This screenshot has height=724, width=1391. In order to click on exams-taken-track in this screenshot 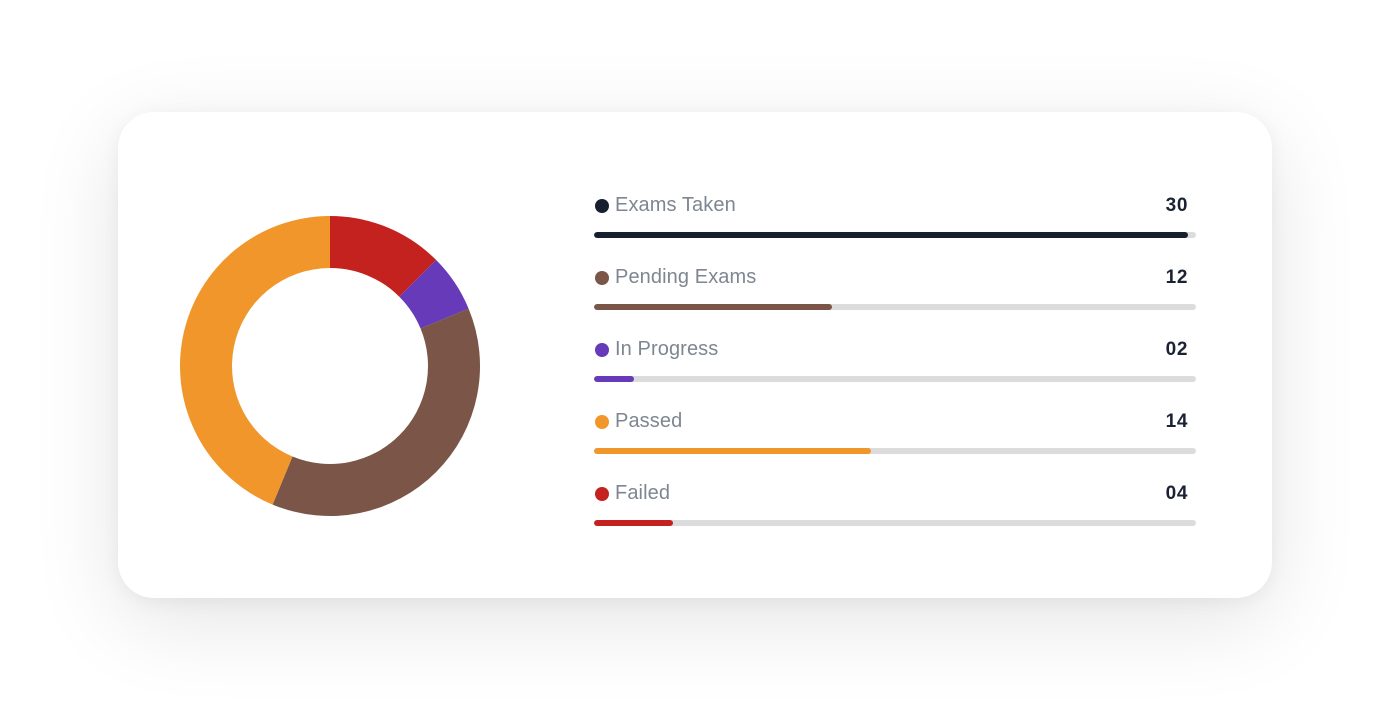, I will do `click(895, 235)`.